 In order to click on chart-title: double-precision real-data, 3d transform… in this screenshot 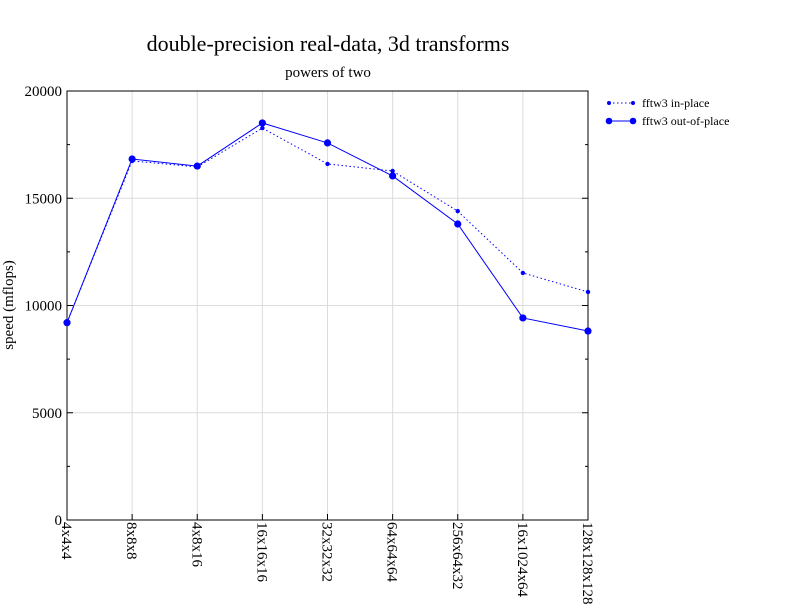, I will do `click(328, 43)`.